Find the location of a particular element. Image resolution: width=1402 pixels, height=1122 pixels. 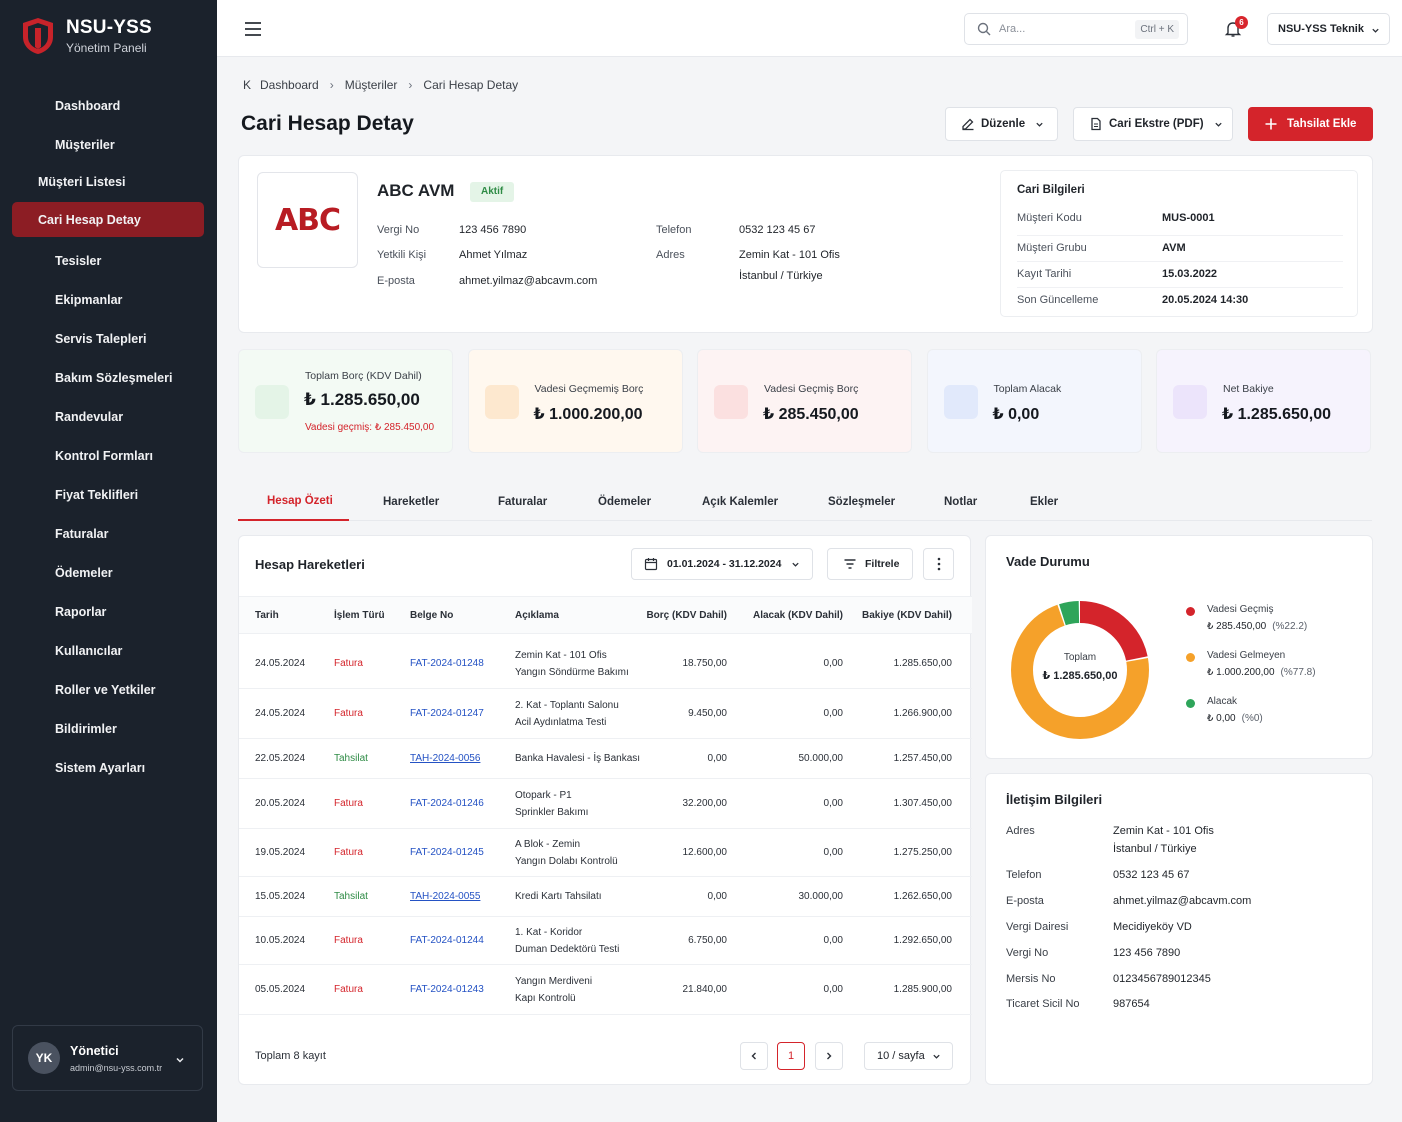

profile-dropdown: NSU-YSS Teknik is located at coordinates (1328, 29).